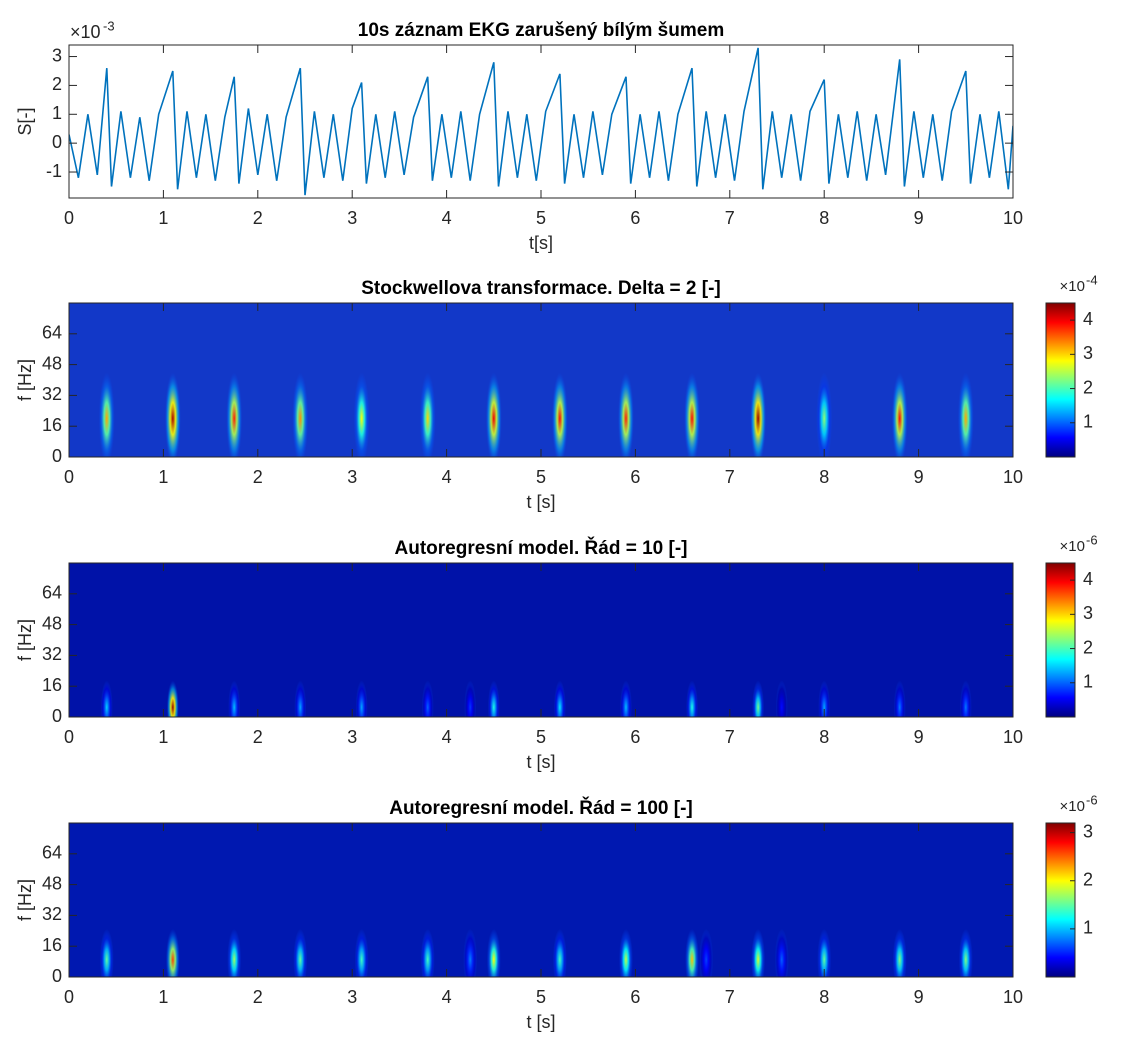 This screenshot has height=1044, width=1144. Describe the element at coordinates (57, 84) in the screenshot. I see `y-tick-label: 2` at that location.